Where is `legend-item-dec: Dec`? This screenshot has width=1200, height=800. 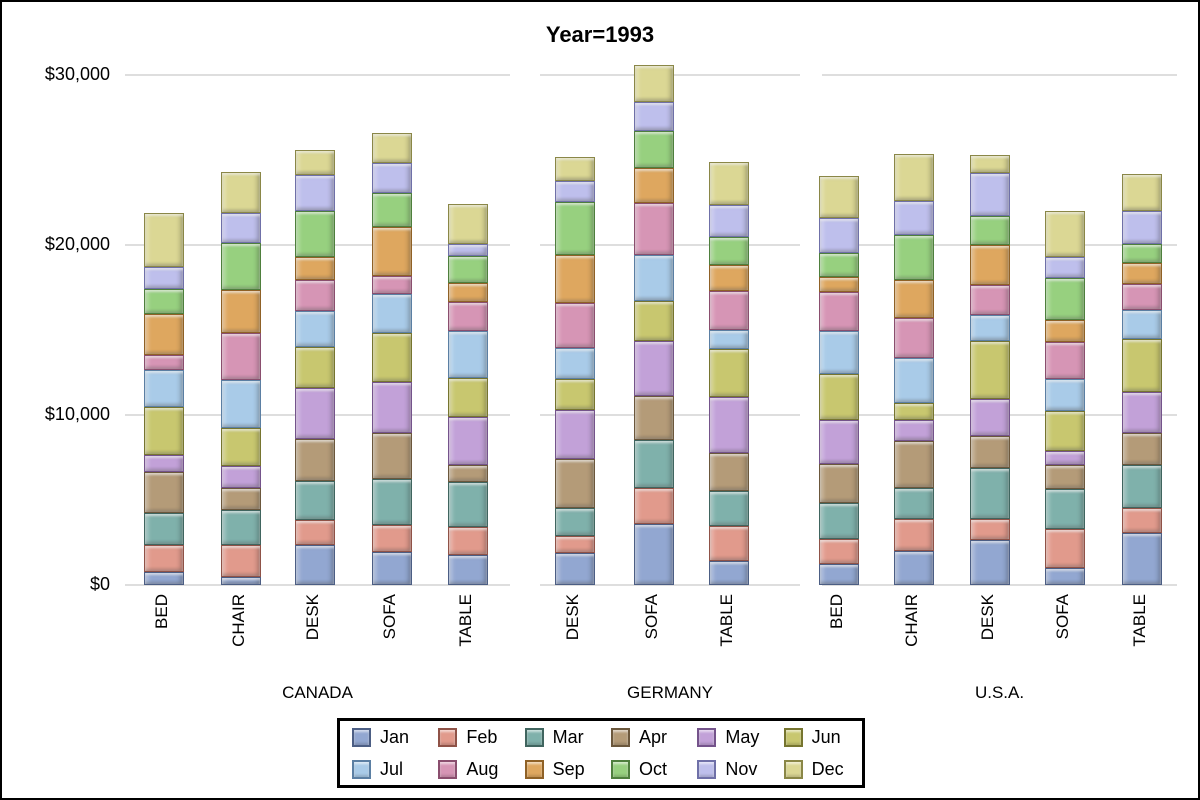 legend-item-dec: Dec is located at coordinates (817, 769).